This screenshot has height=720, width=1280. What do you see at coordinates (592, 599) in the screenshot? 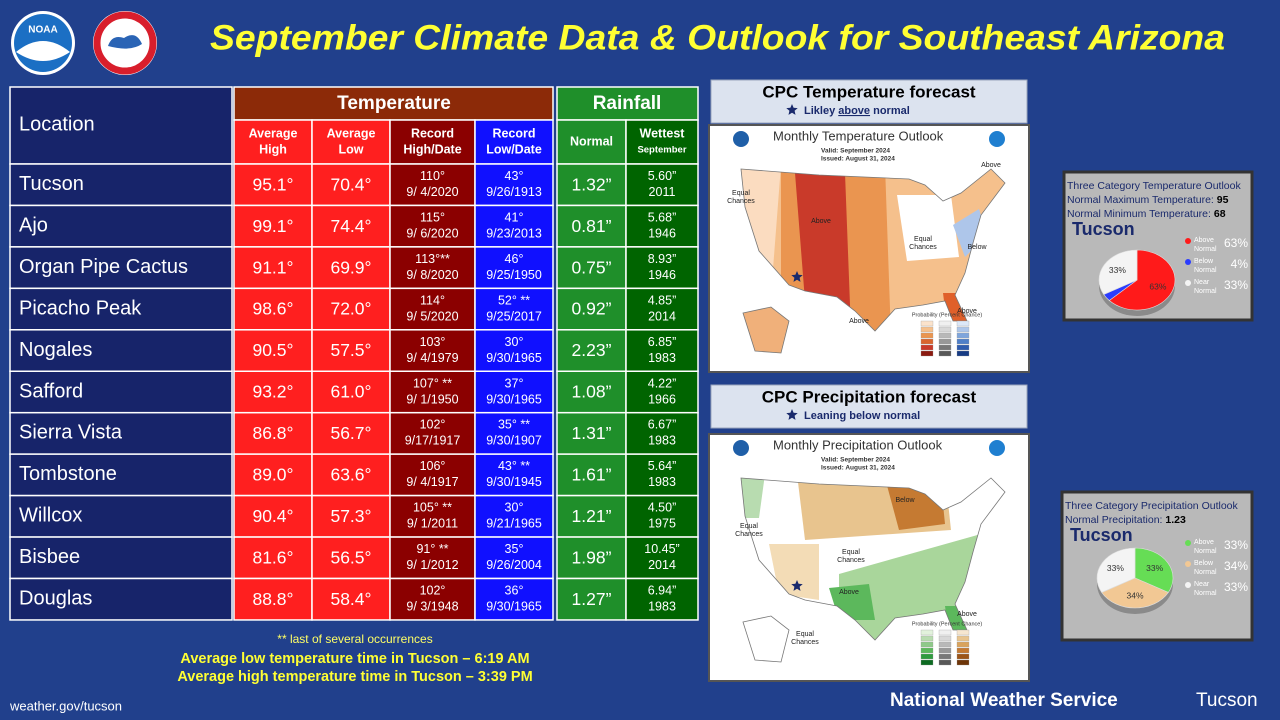
I see `cell-text: 1.27”` at bounding box center [592, 599].